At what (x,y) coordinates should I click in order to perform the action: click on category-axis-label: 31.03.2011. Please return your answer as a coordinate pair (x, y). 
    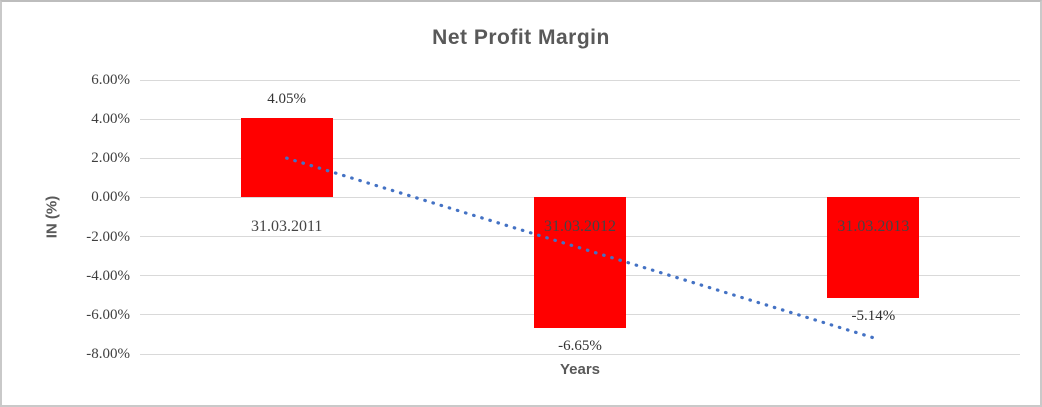
    Looking at the image, I should click on (286, 227).